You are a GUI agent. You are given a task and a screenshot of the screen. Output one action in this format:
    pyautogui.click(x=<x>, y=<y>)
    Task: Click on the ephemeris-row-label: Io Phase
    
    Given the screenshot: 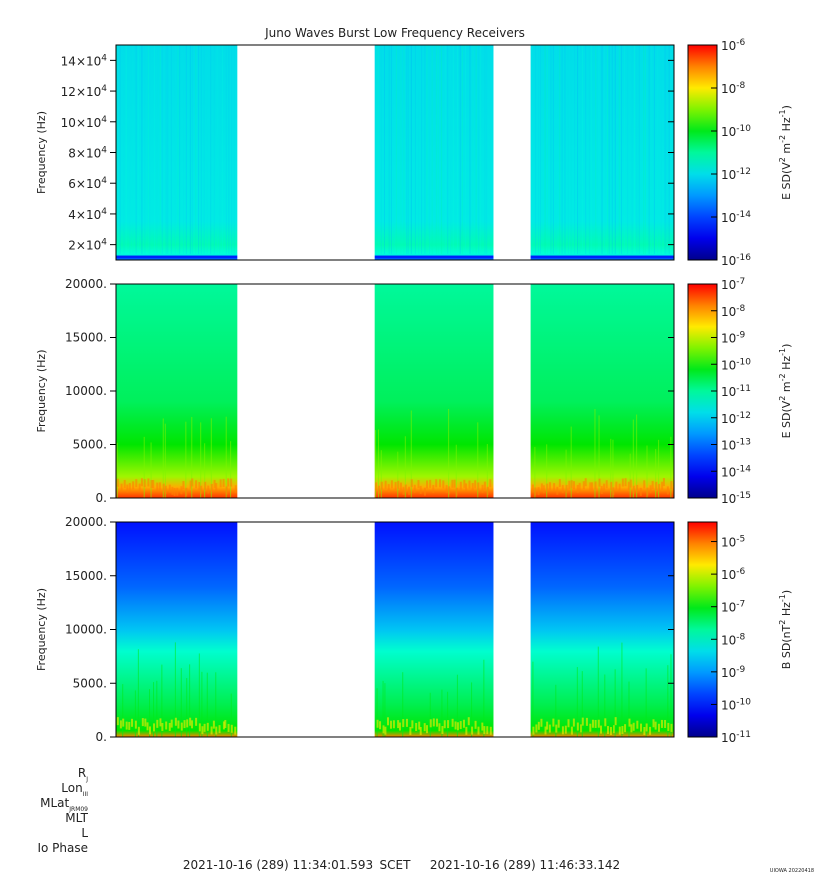 What is the action you would take?
    pyautogui.click(x=62, y=848)
    